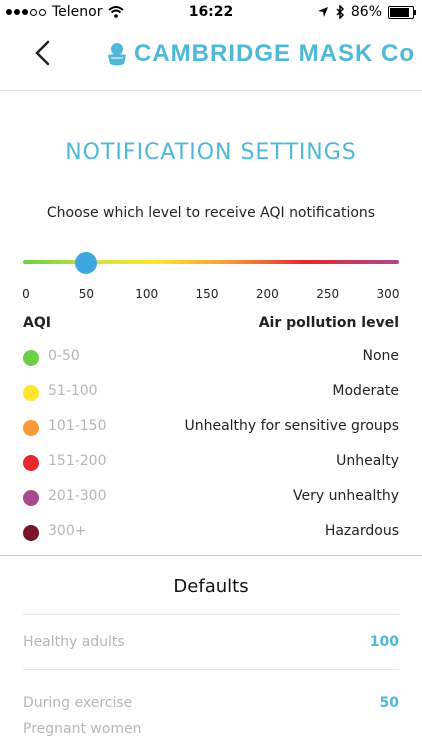  Describe the element at coordinates (74, 642) in the screenshot. I see `default-label: Healthy adults` at that location.